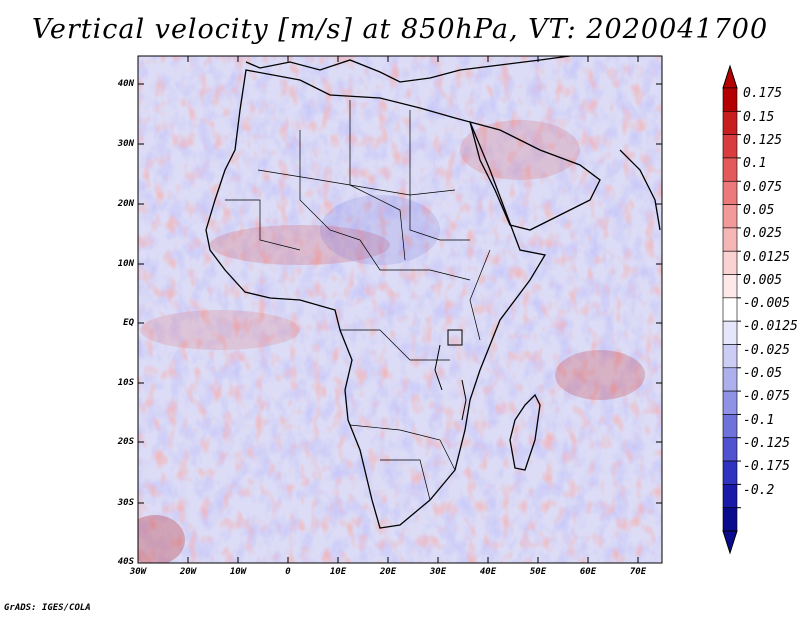  What do you see at coordinates (766, 444) in the screenshot?
I see `colorbar-label: -0.125` at bounding box center [766, 444].